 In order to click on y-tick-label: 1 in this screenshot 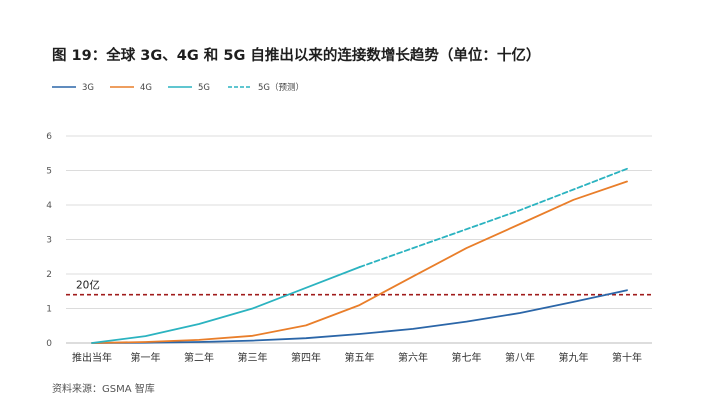, I will do `click(49, 310)`.